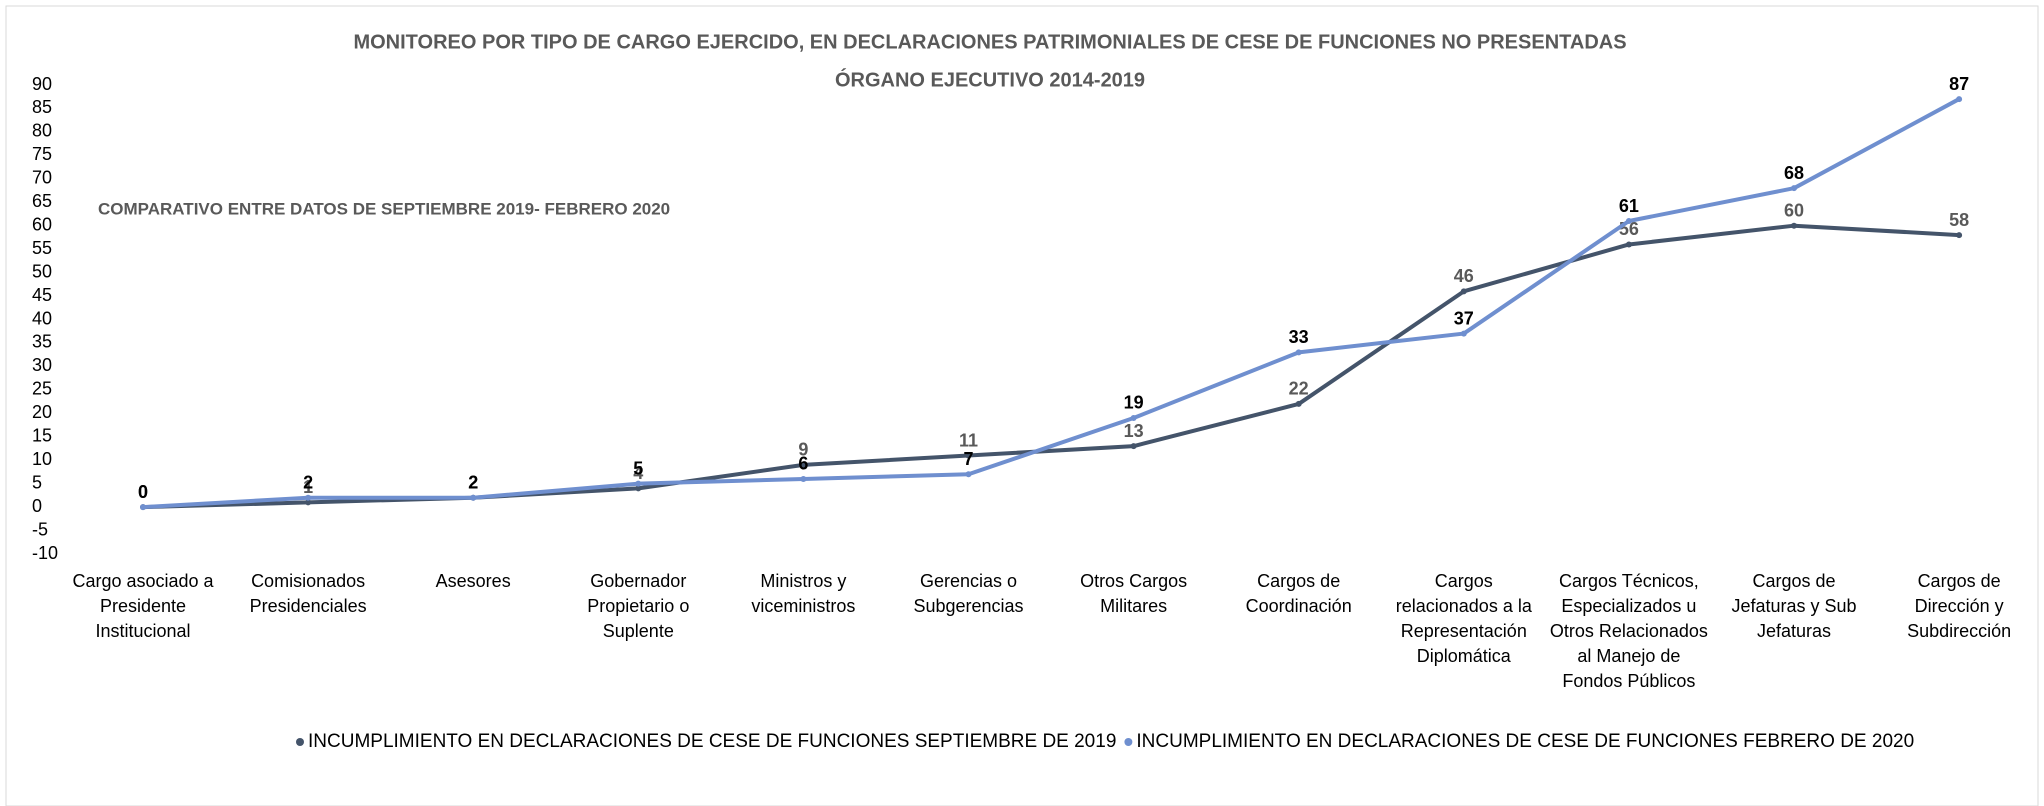  Describe the element at coordinates (1134, 431) in the screenshot. I see `data-label: 13` at that location.